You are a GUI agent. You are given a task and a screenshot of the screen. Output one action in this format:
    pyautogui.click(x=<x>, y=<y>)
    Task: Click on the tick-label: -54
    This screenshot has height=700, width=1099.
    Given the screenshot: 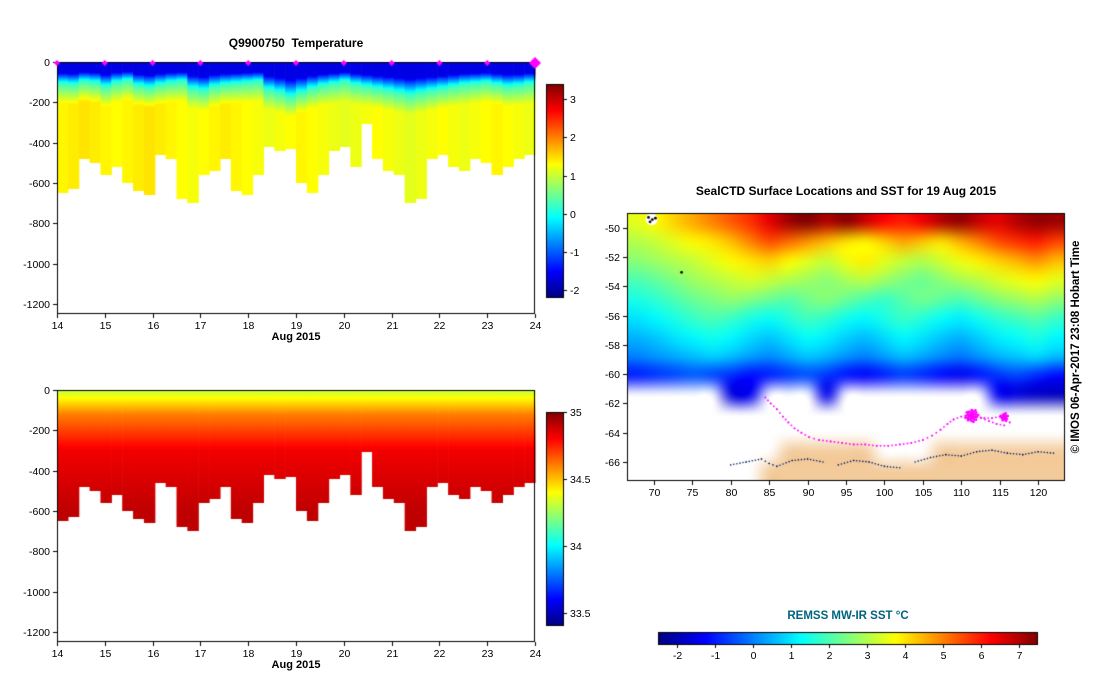 What is the action you would take?
    pyautogui.click(x=612, y=286)
    